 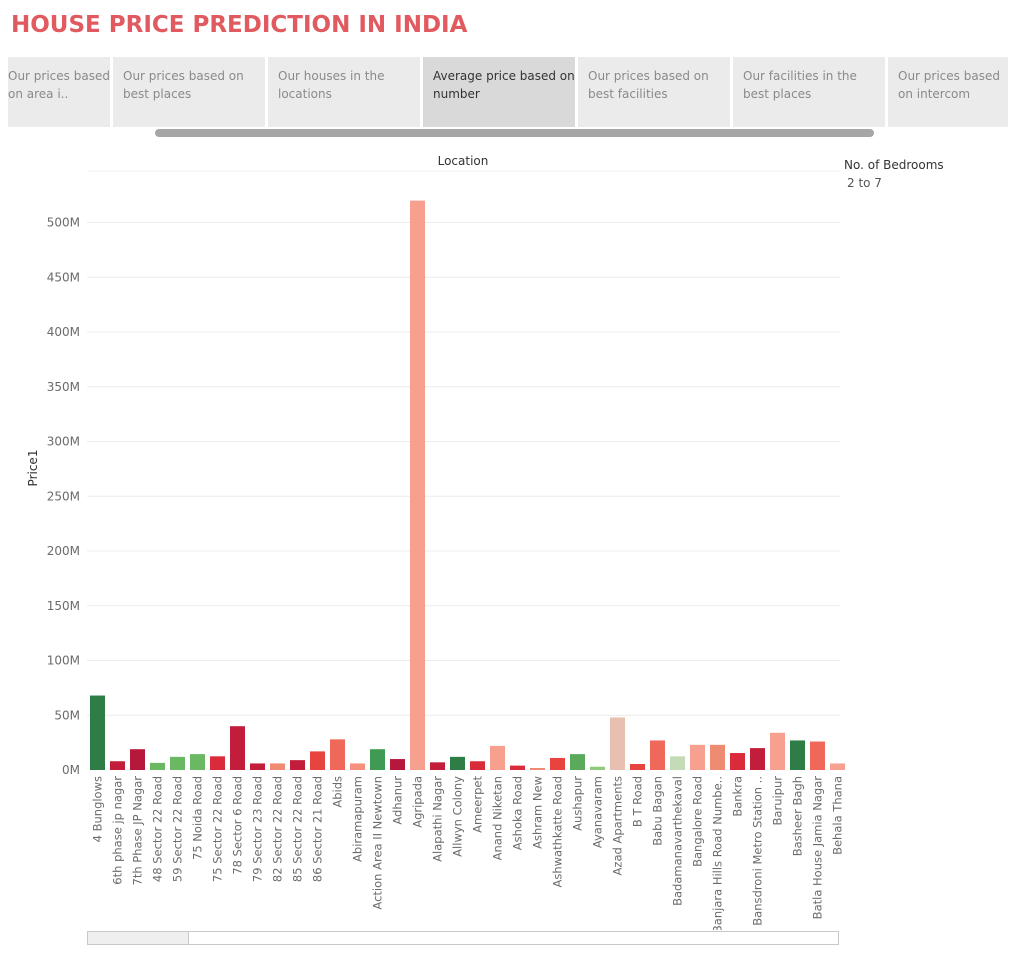 I want to click on x-tick-label: Allwyn Colony, so click(x=458, y=816).